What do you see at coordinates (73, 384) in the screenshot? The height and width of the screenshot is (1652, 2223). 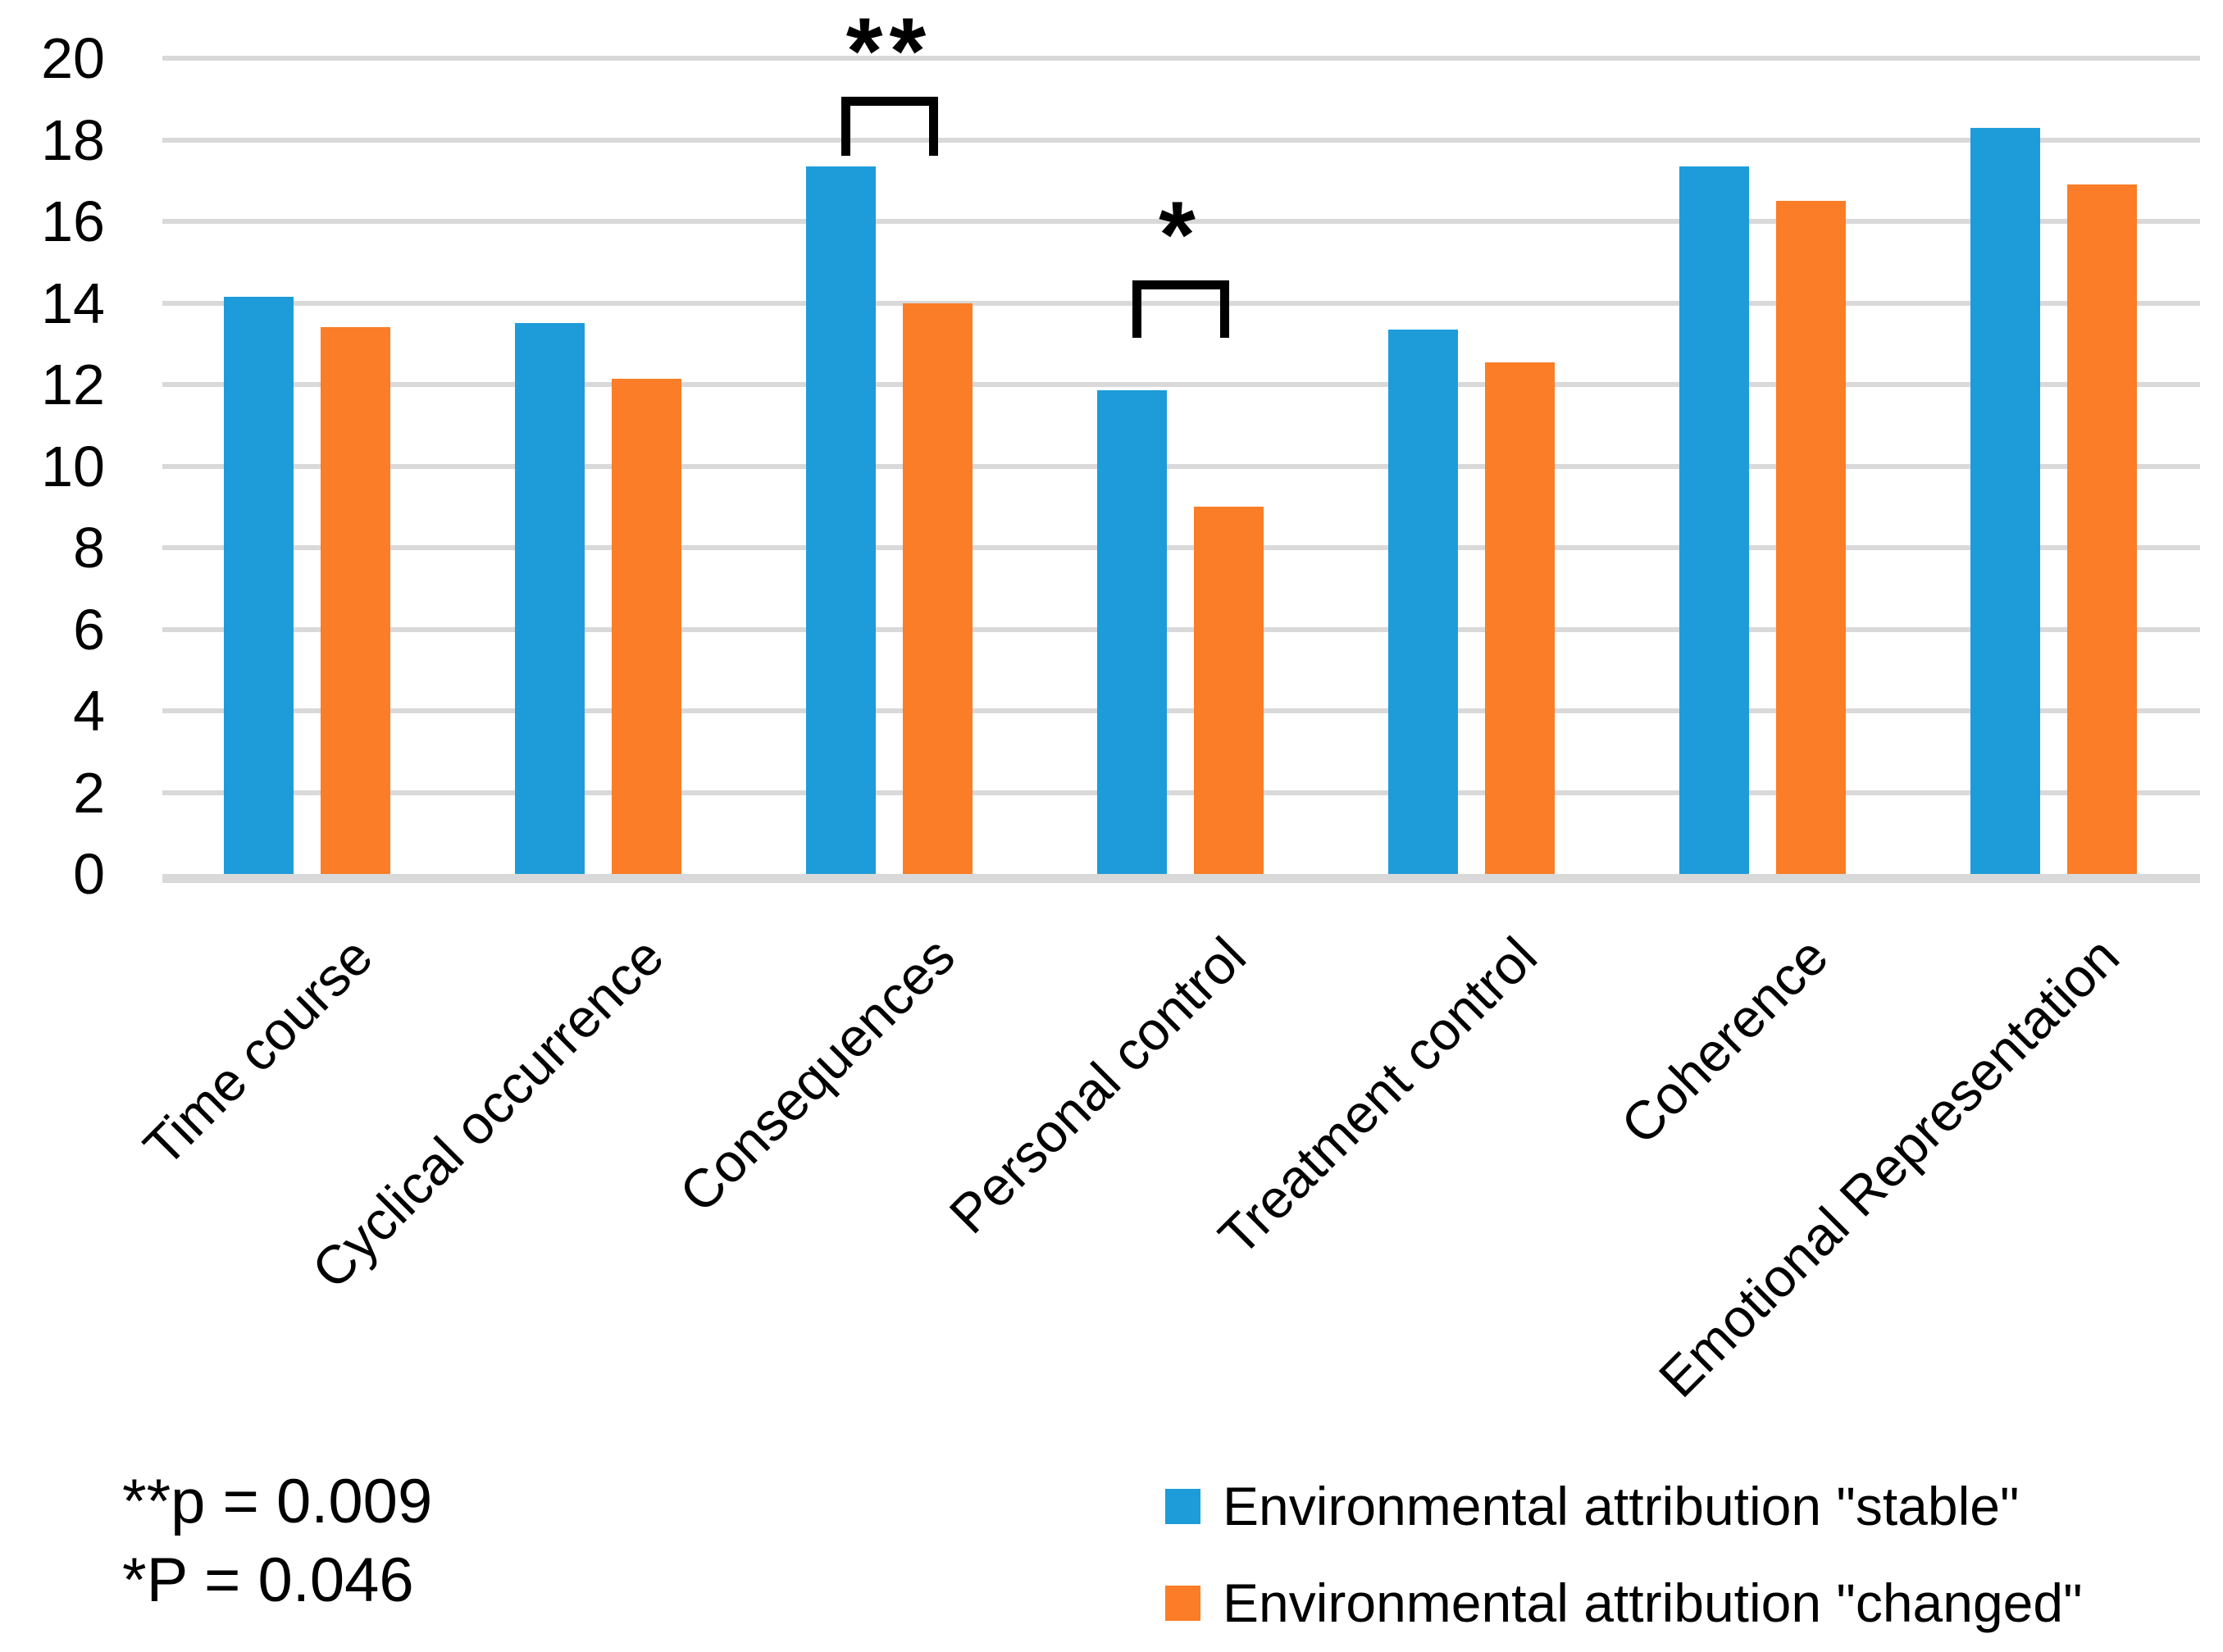 I see `y-axis-tick-label: 12` at bounding box center [73, 384].